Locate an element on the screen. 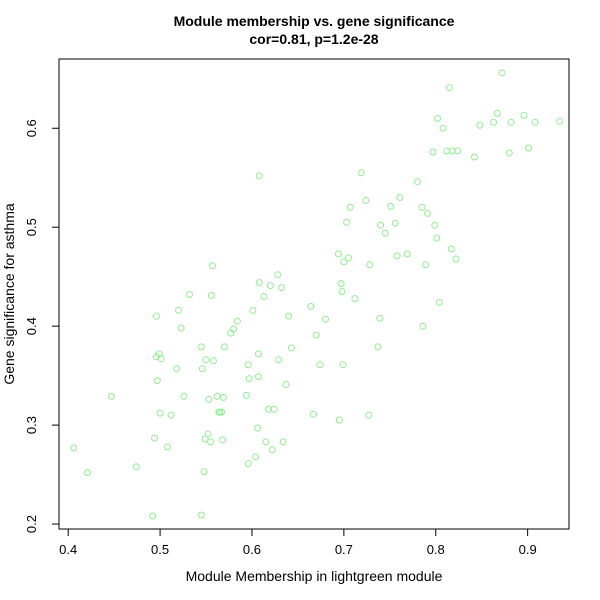  y-tick-label: 0.4 is located at coordinates (31, 326).